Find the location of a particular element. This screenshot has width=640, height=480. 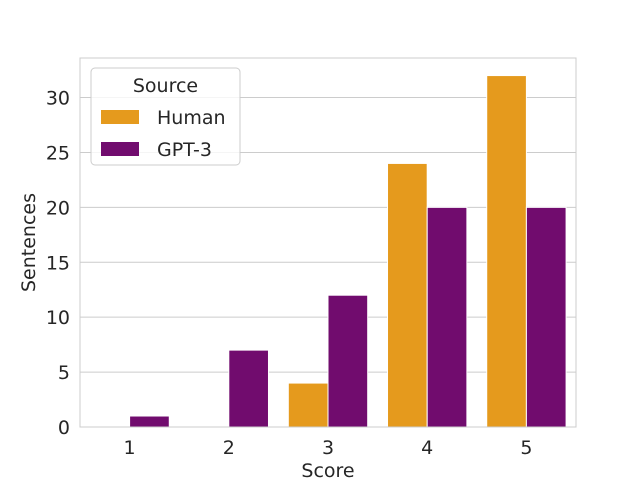

y-tick-label: 10 is located at coordinates (58, 318).